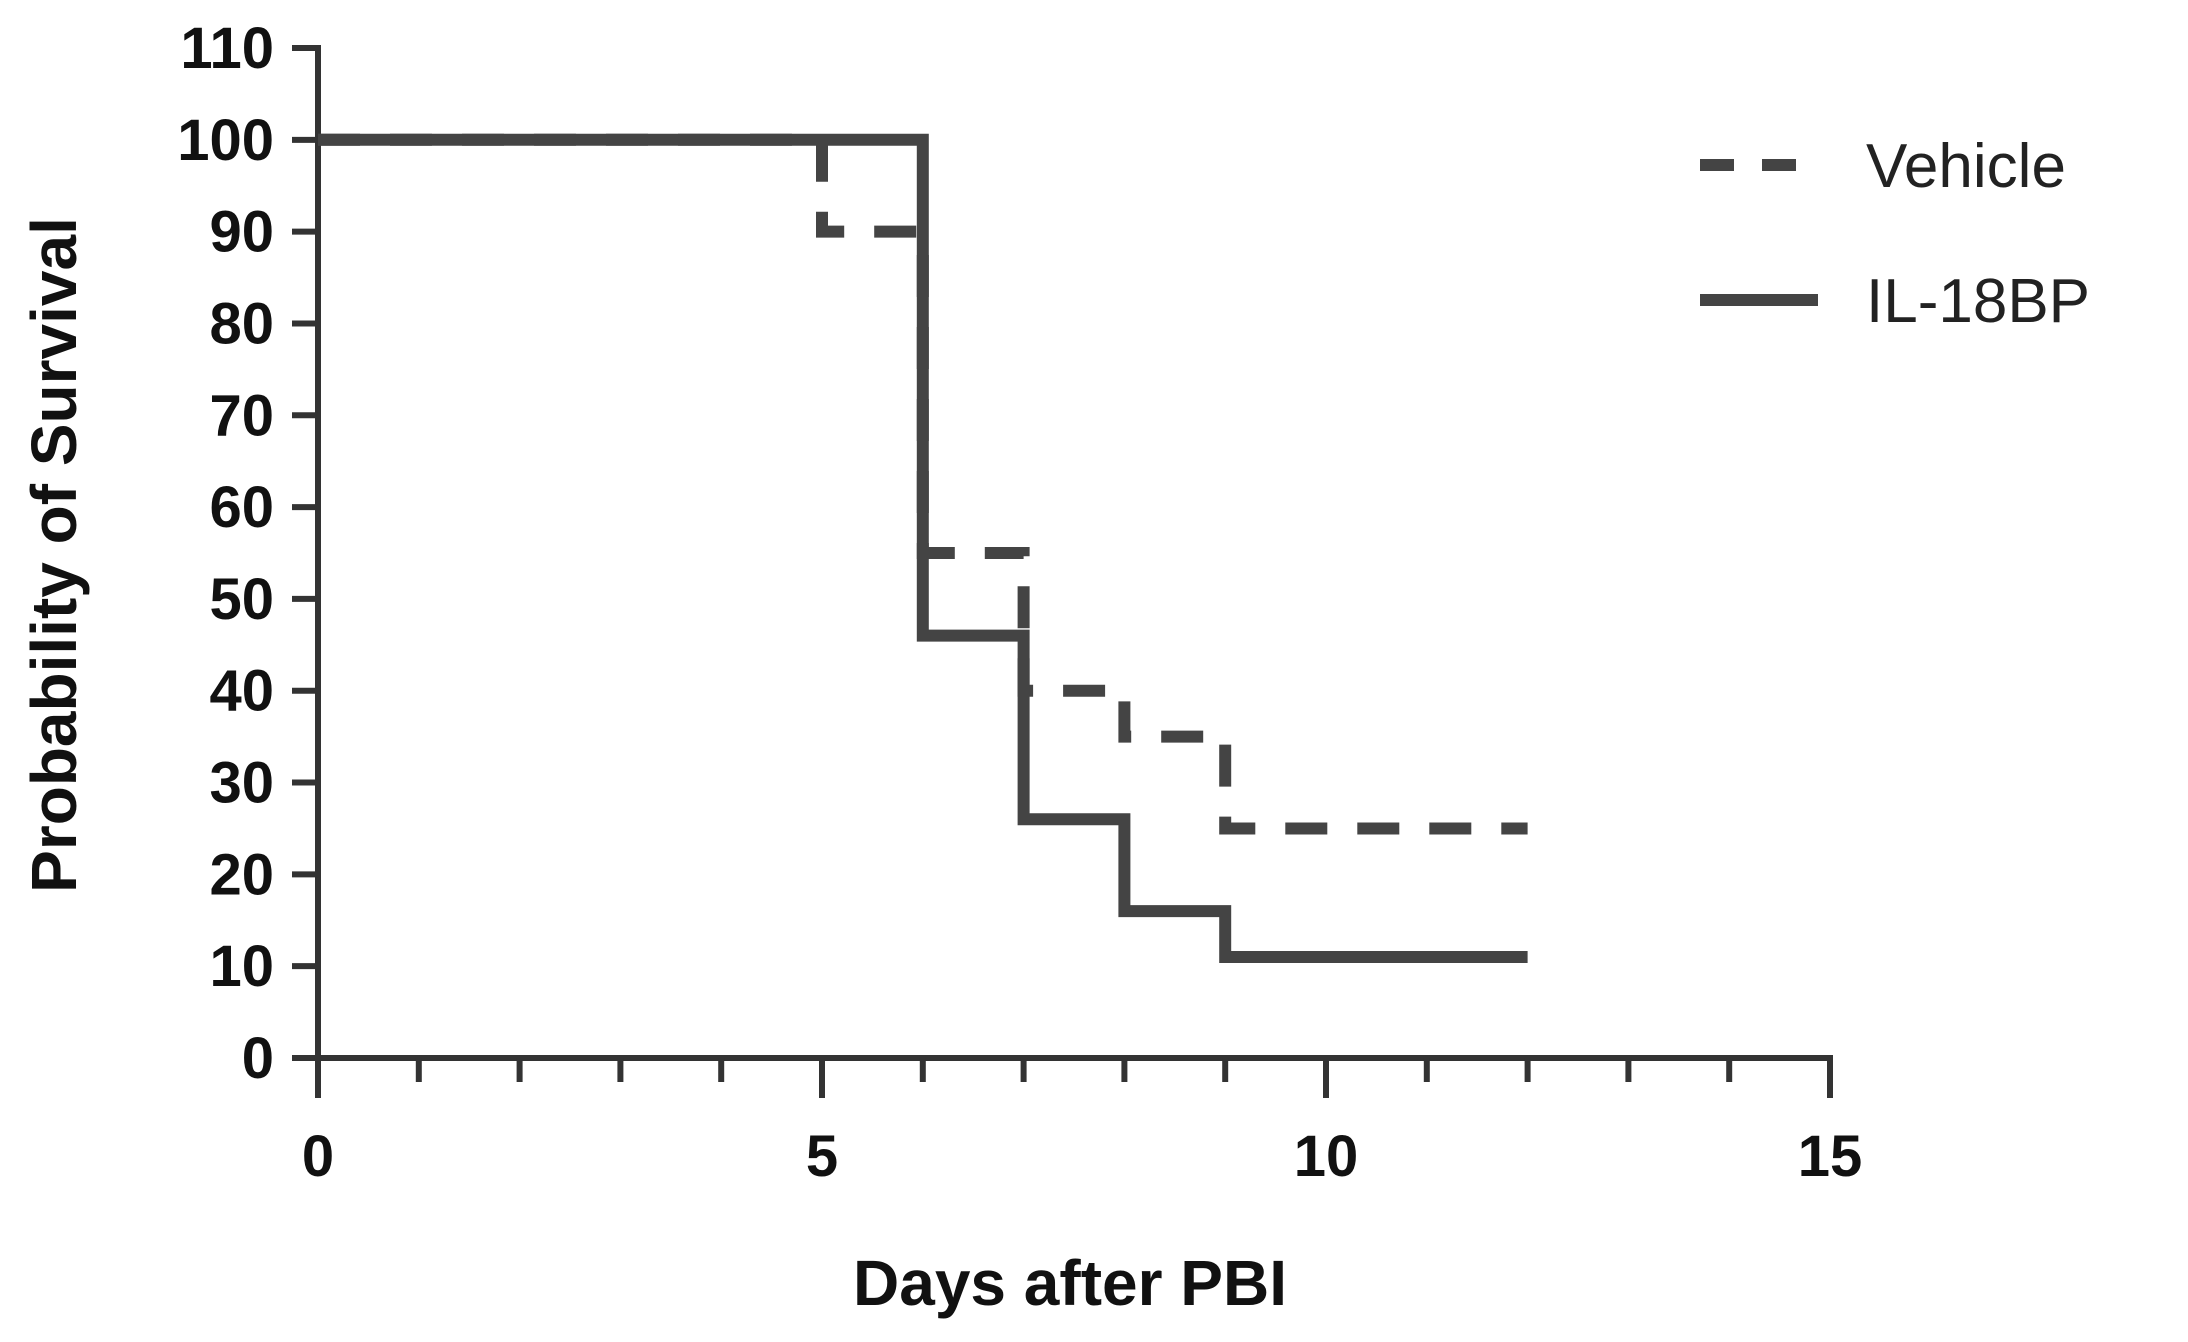  I want to click on x-tick-label: 15, so click(1830, 1156).